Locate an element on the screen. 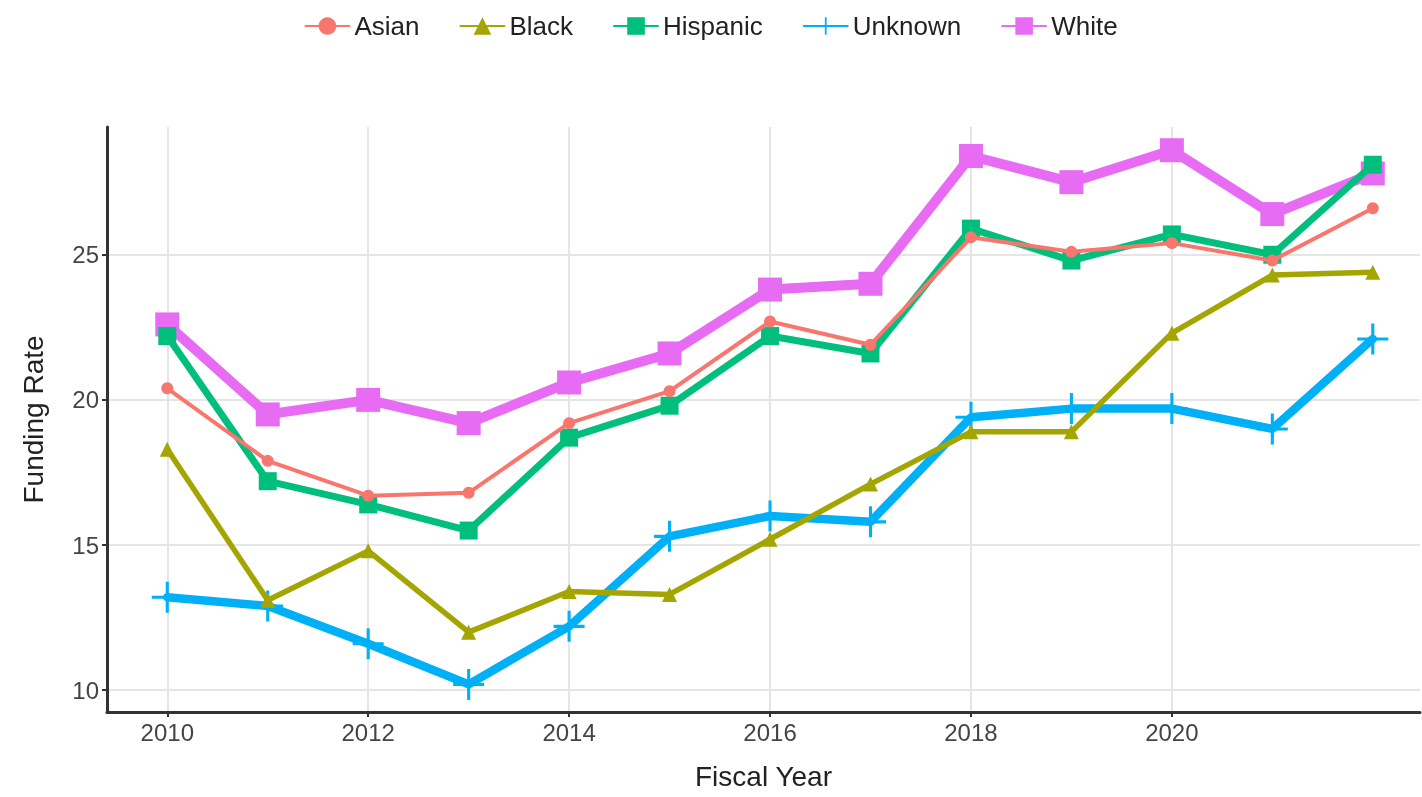 This screenshot has height=797, width=1422. x-tick-label: 2014 is located at coordinates (569, 732).